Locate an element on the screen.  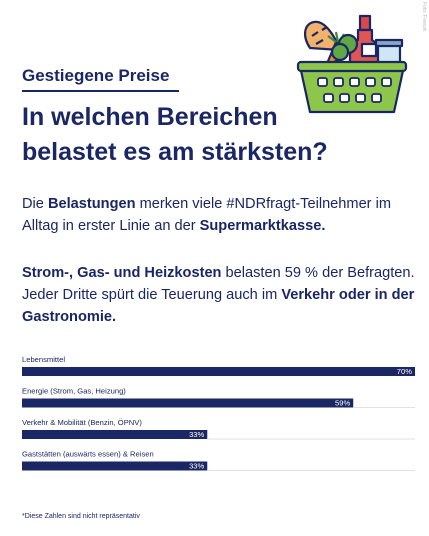
kicker-label: Gestiegene Preise is located at coordinates (96, 75).